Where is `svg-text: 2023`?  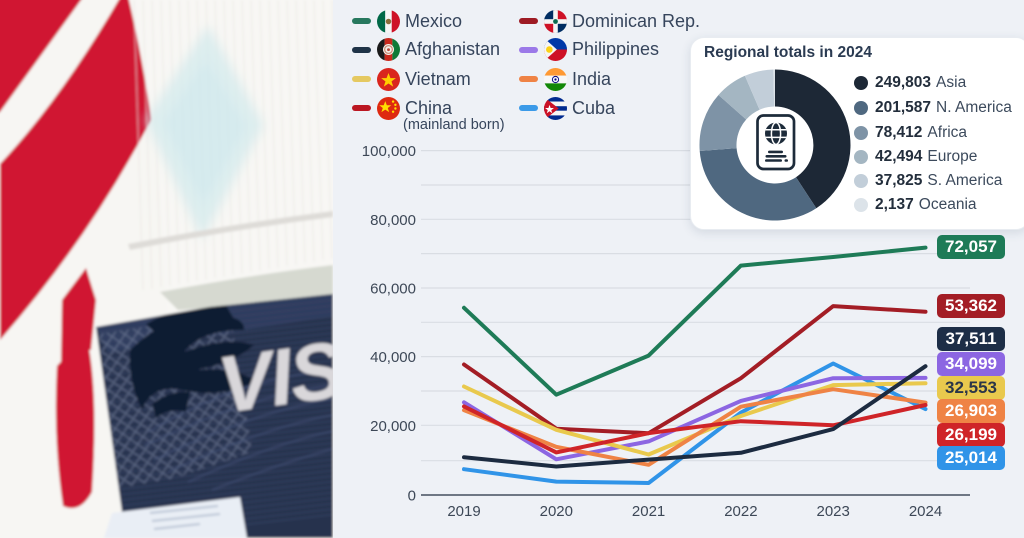
svg-text: 2023 is located at coordinates (833, 511).